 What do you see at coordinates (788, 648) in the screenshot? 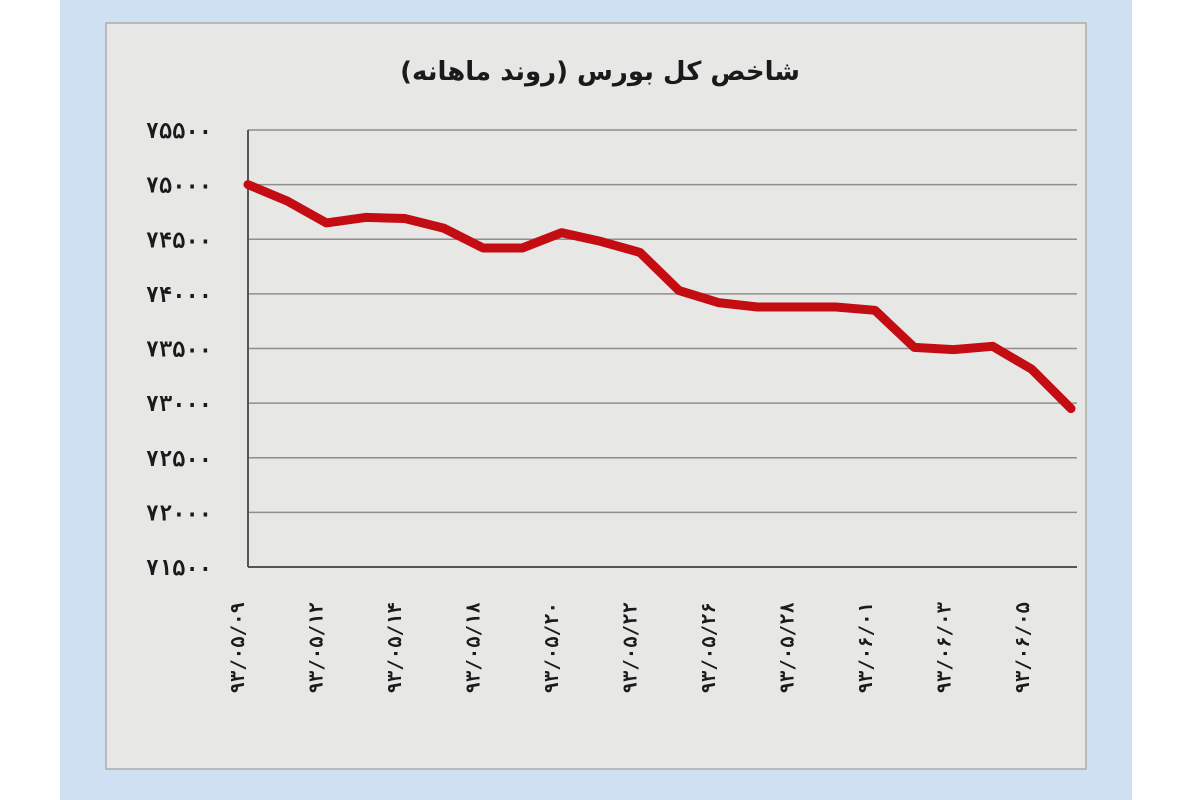
I see `x-tick-label: ۹۳/۰۵/۲۸` at bounding box center [788, 648].